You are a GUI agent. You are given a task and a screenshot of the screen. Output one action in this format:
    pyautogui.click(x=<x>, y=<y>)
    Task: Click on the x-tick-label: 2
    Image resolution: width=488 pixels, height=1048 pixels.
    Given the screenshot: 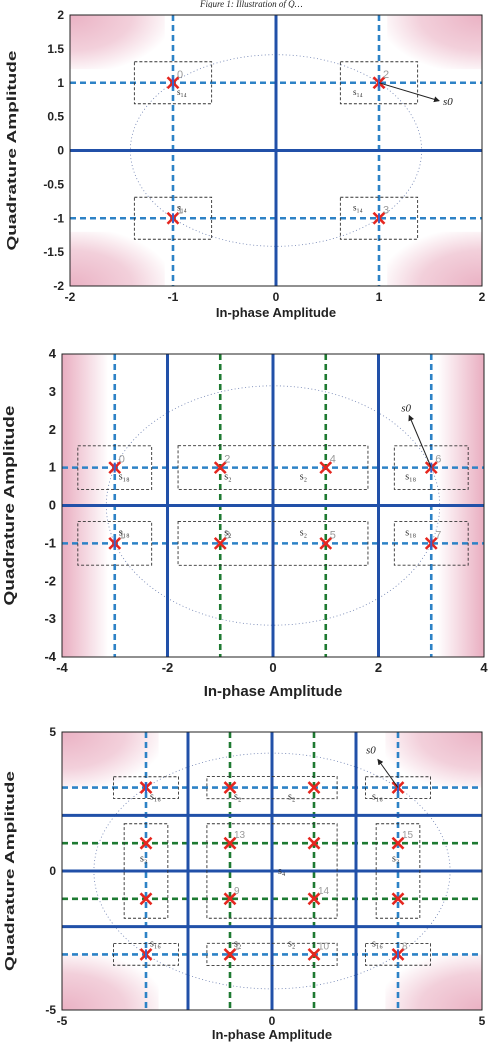 What is the action you would take?
    pyautogui.click(x=378, y=667)
    